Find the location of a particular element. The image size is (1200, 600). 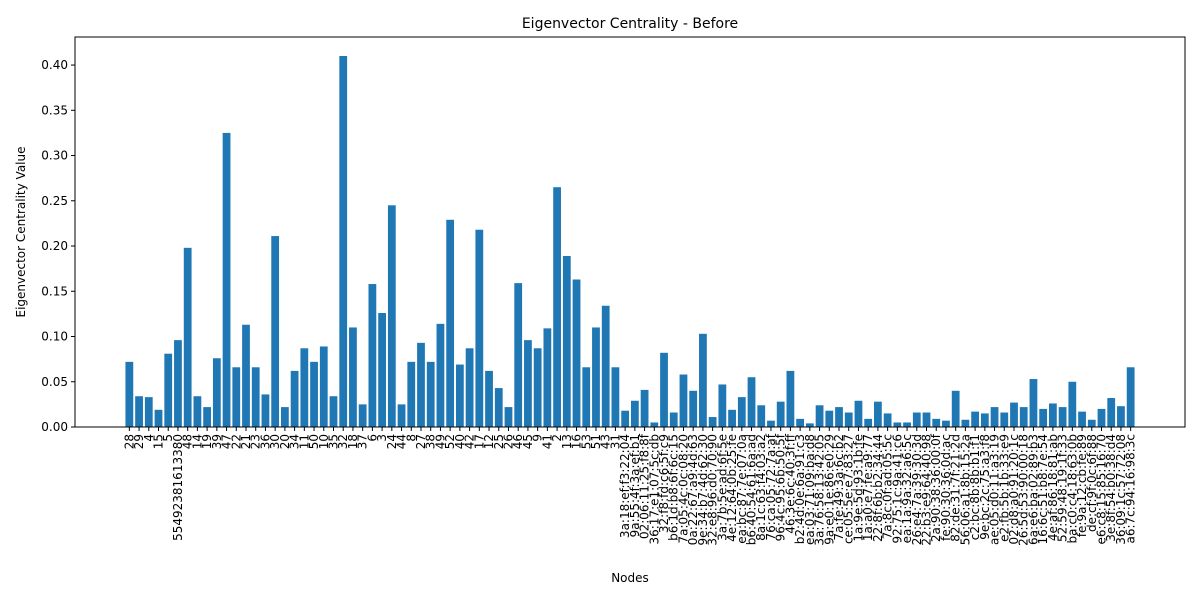

x-tick-label: 6a:e6:ba:02:89:b3 is located at coordinates (1033, 489).